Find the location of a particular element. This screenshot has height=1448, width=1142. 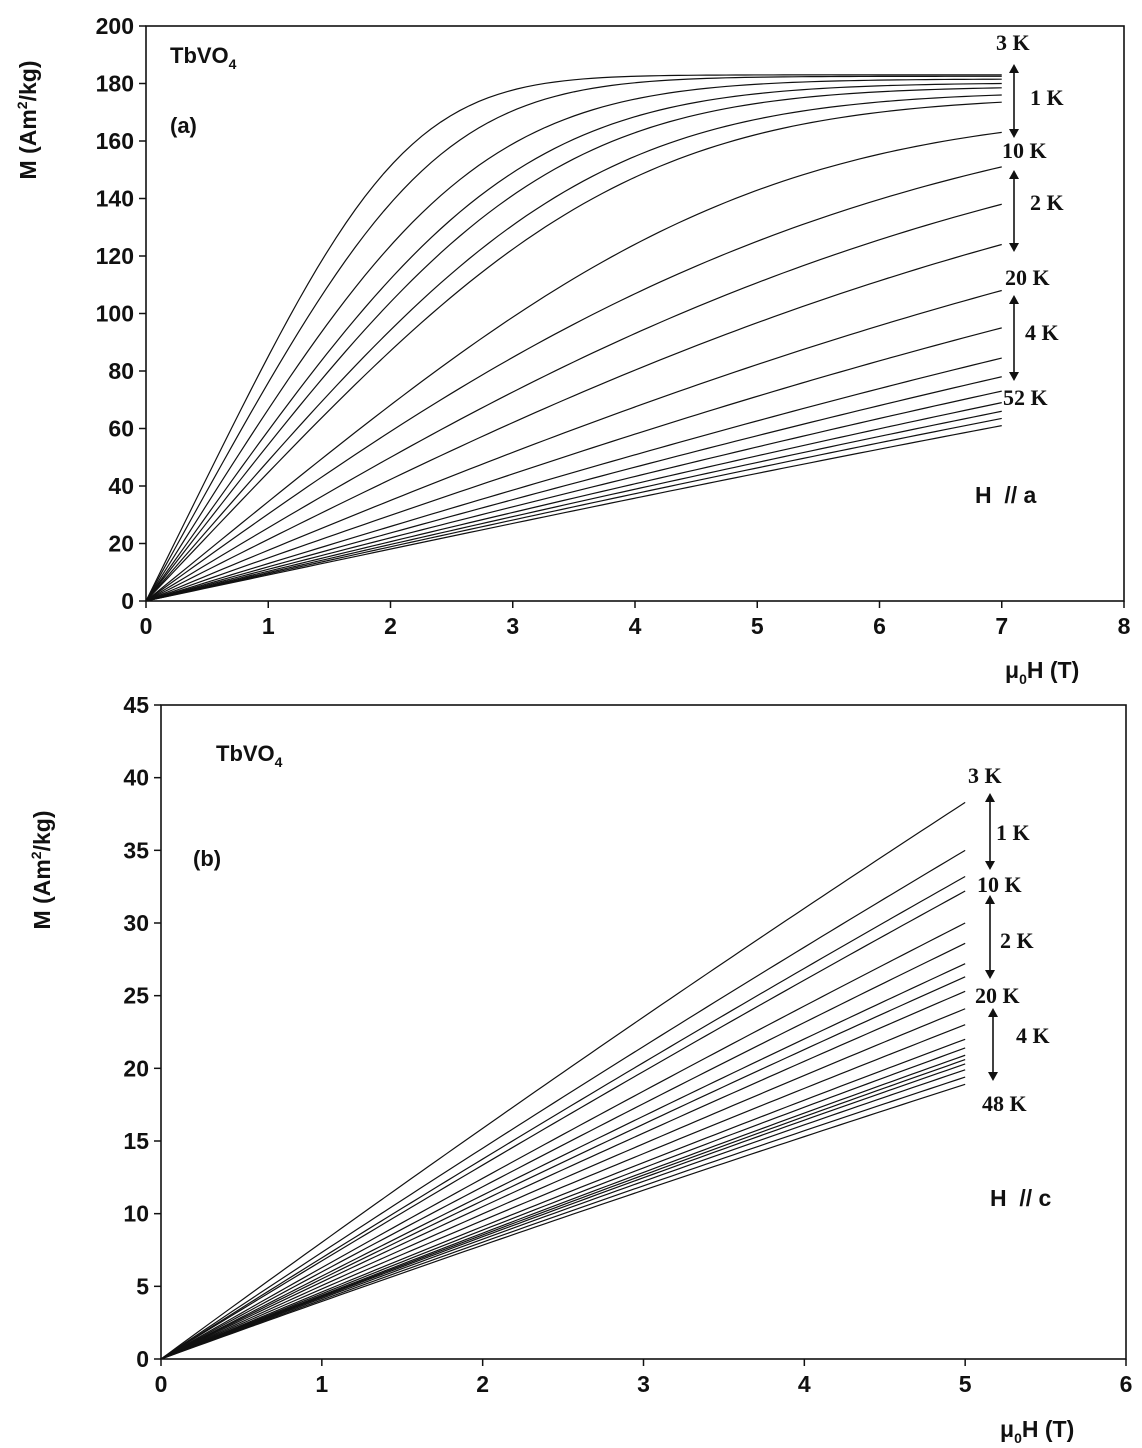

panel-a-x-tick-label: 5 is located at coordinates (757, 626).